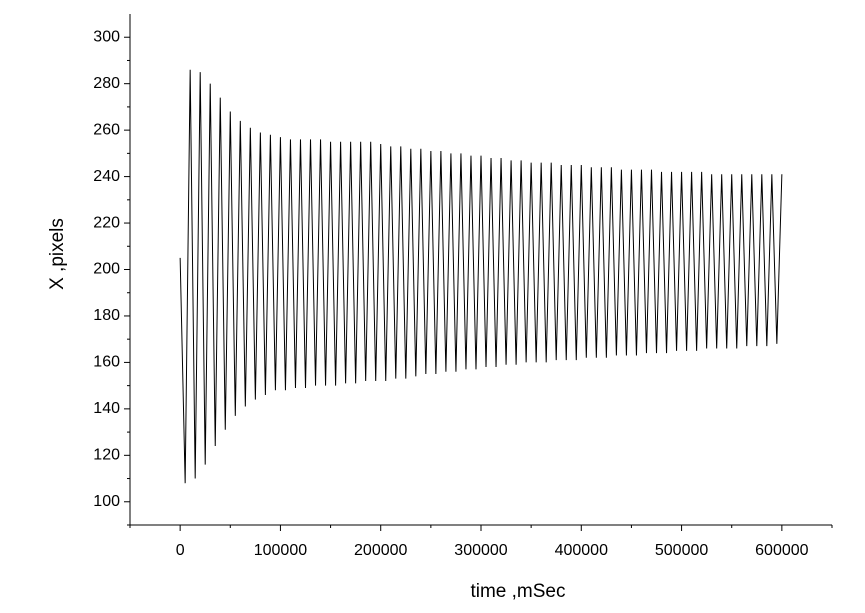 The width and height of the screenshot is (865, 613). What do you see at coordinates (106, 362) in the screenshot?
I see `y-tick-label: 160` at bounding box center [106, 362].